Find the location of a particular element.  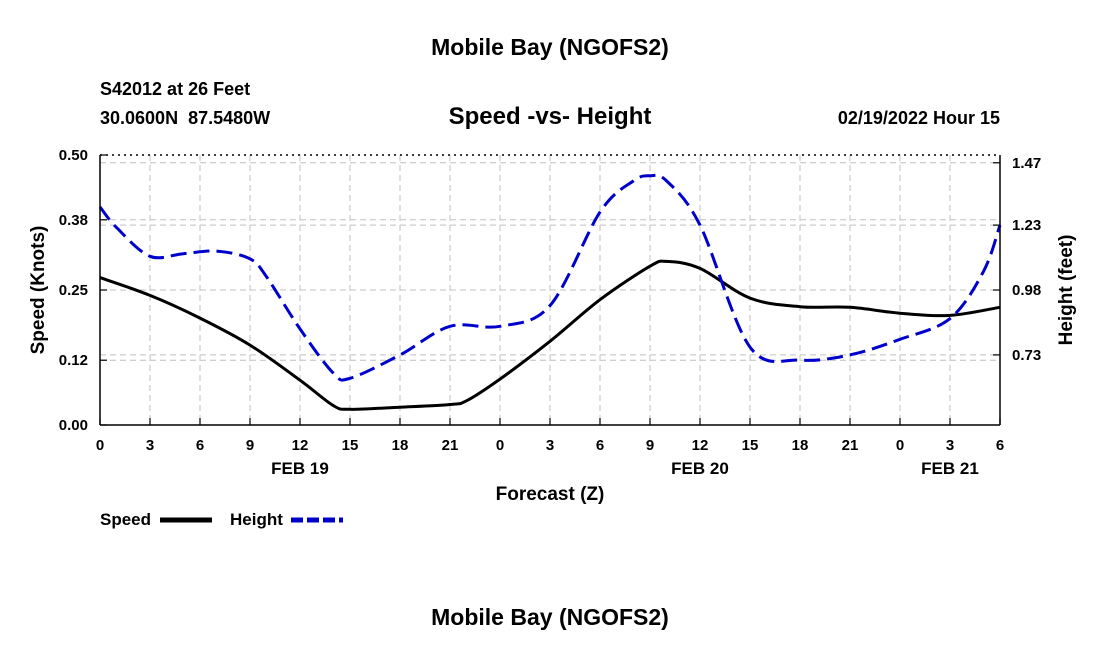

forecast-datetime: 02/19/2022 Hour 15 is located at coordinates (919, 118).